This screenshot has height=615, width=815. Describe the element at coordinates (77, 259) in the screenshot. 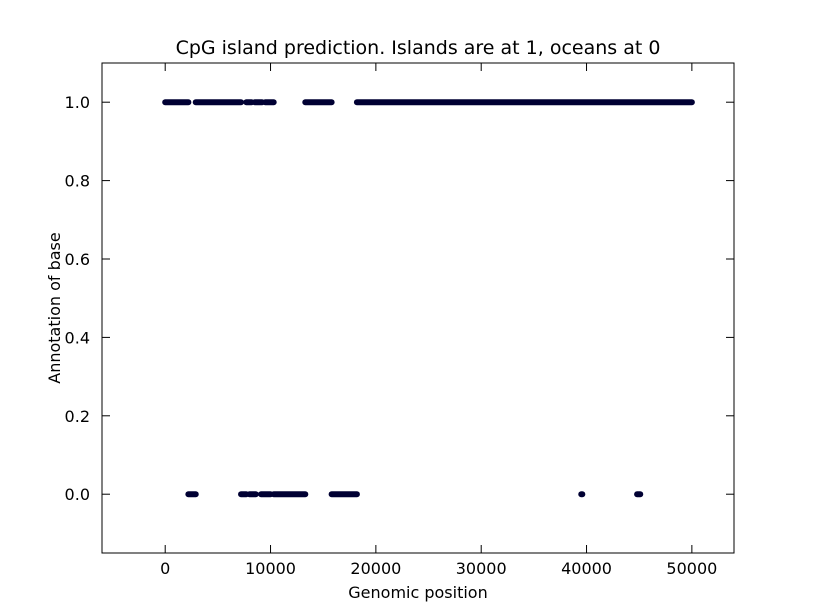

I see `y-tick-label: 0.6` at that location.